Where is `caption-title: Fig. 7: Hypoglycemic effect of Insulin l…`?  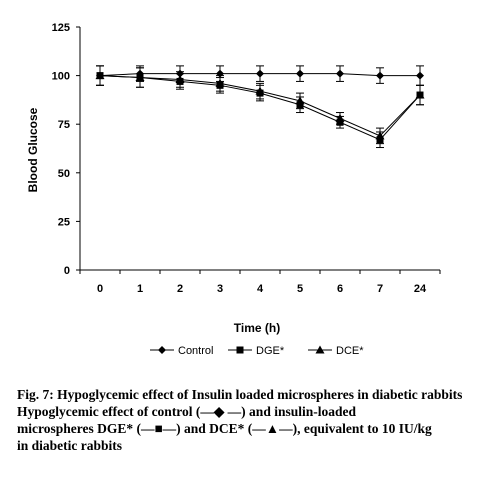 caption-title: Fig. 7: Hypoglycemic effect of Insulin l… is located at coordinates (240, 394).